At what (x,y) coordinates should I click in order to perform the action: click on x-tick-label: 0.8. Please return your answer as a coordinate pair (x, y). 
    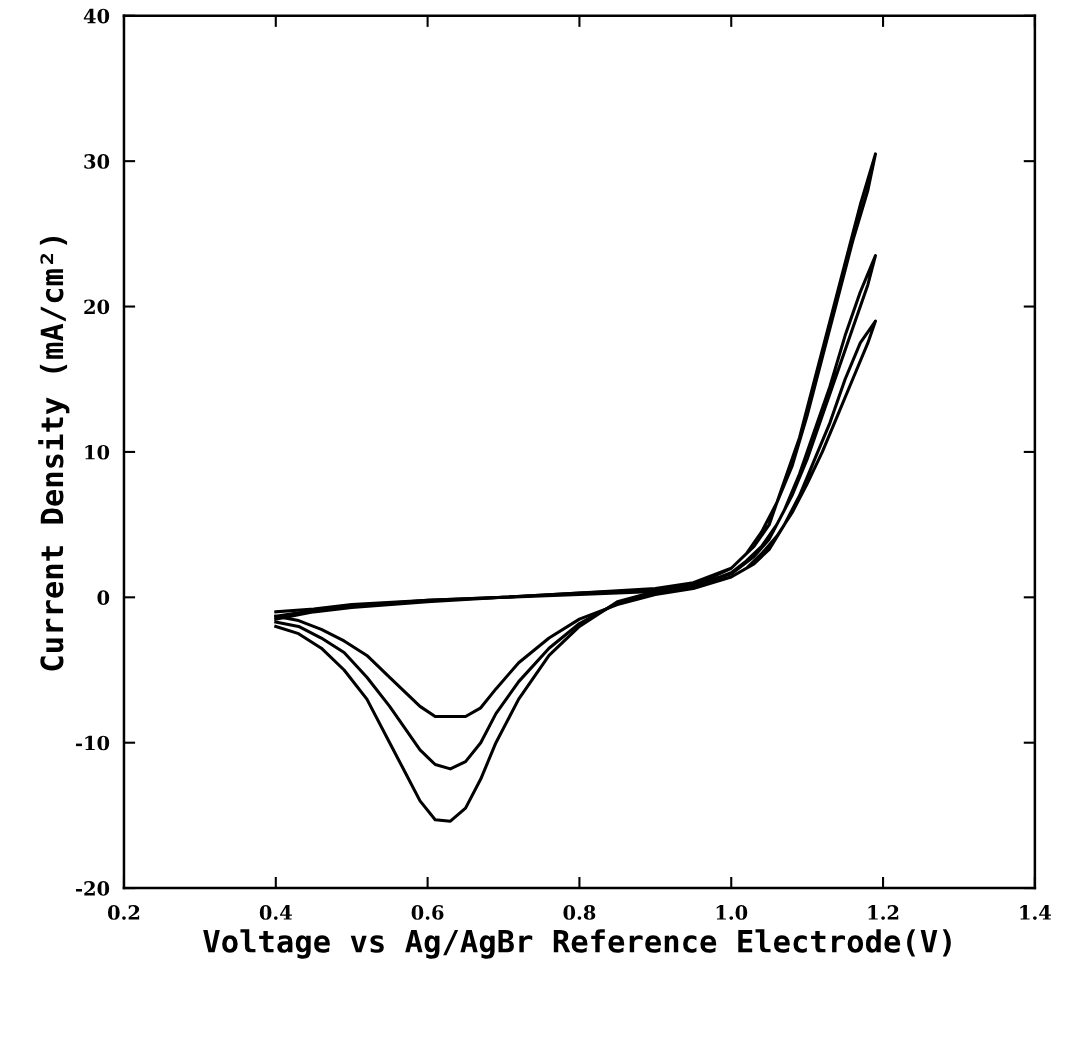
    Looking at the image, I should click on (579, 912).